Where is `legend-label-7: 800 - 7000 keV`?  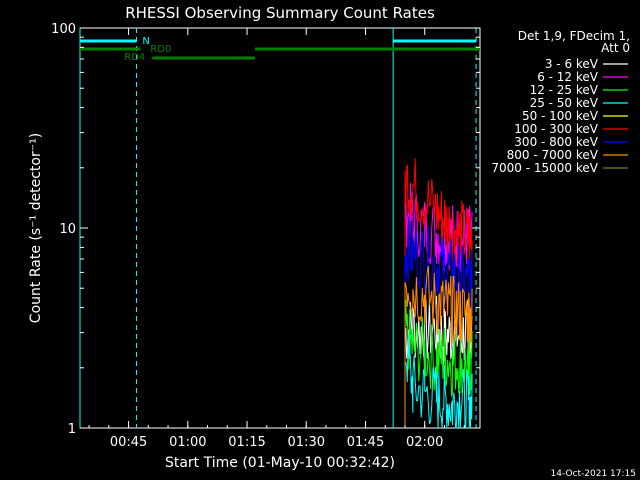 legend-label-7: 800 - 7000 keV is located at coordinates (553, 155).